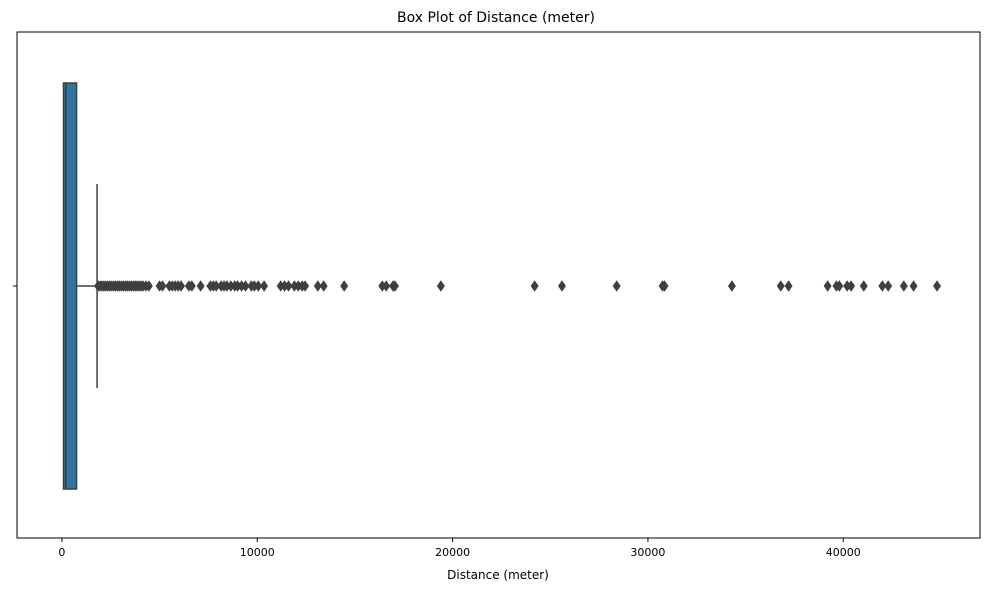 This screenshot has height=590, width=989. What do you see at coordinates (496, 18) in the screenshot?
I see `chart-title: Box Plot of Distance (meter)` at bounding box center [496, 18].